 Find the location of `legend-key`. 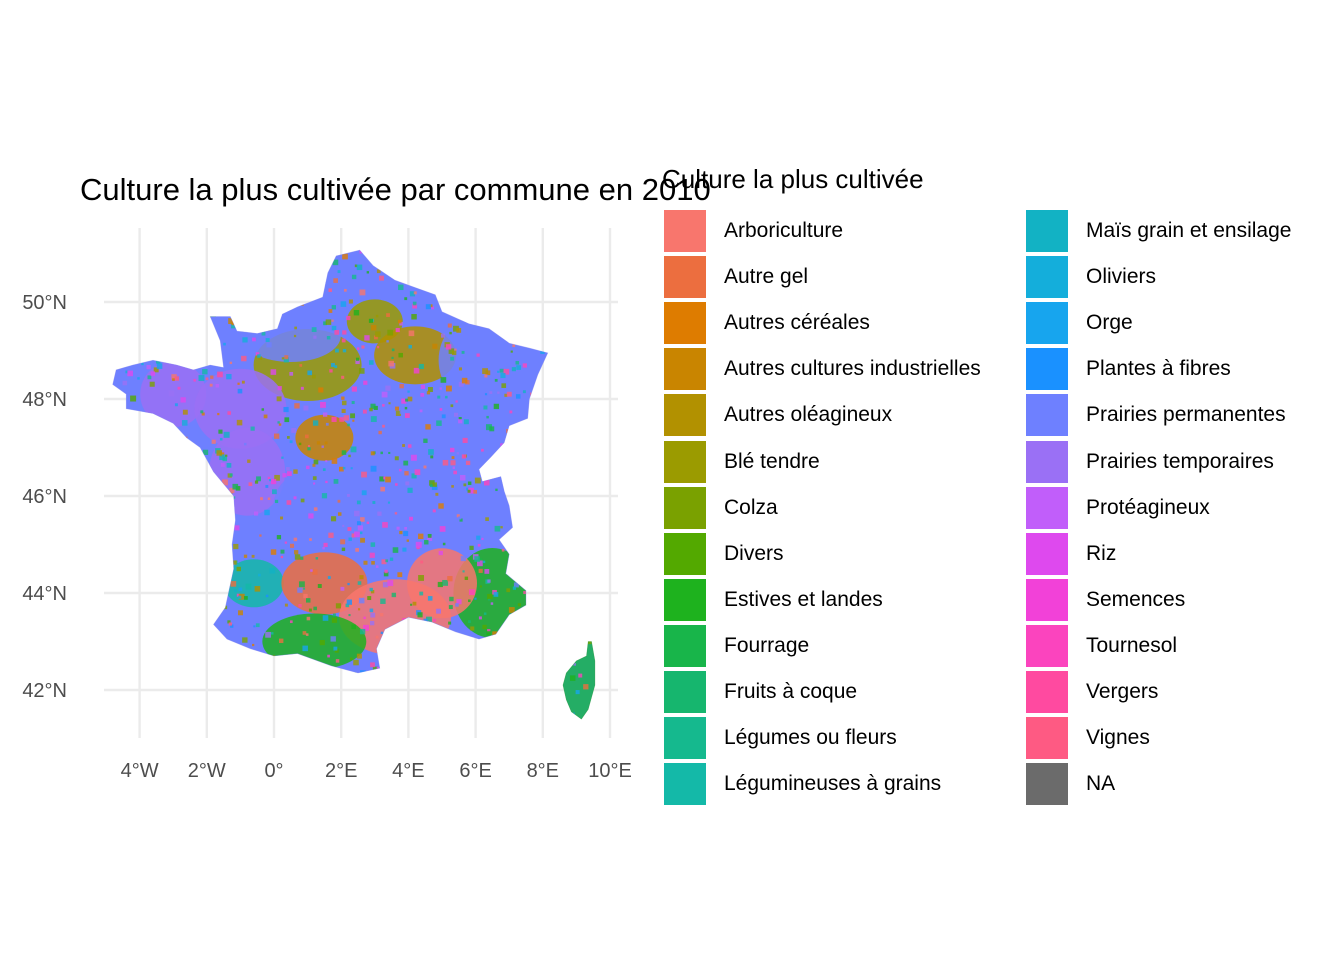

legend-key is located at coordinates (1047, 507).